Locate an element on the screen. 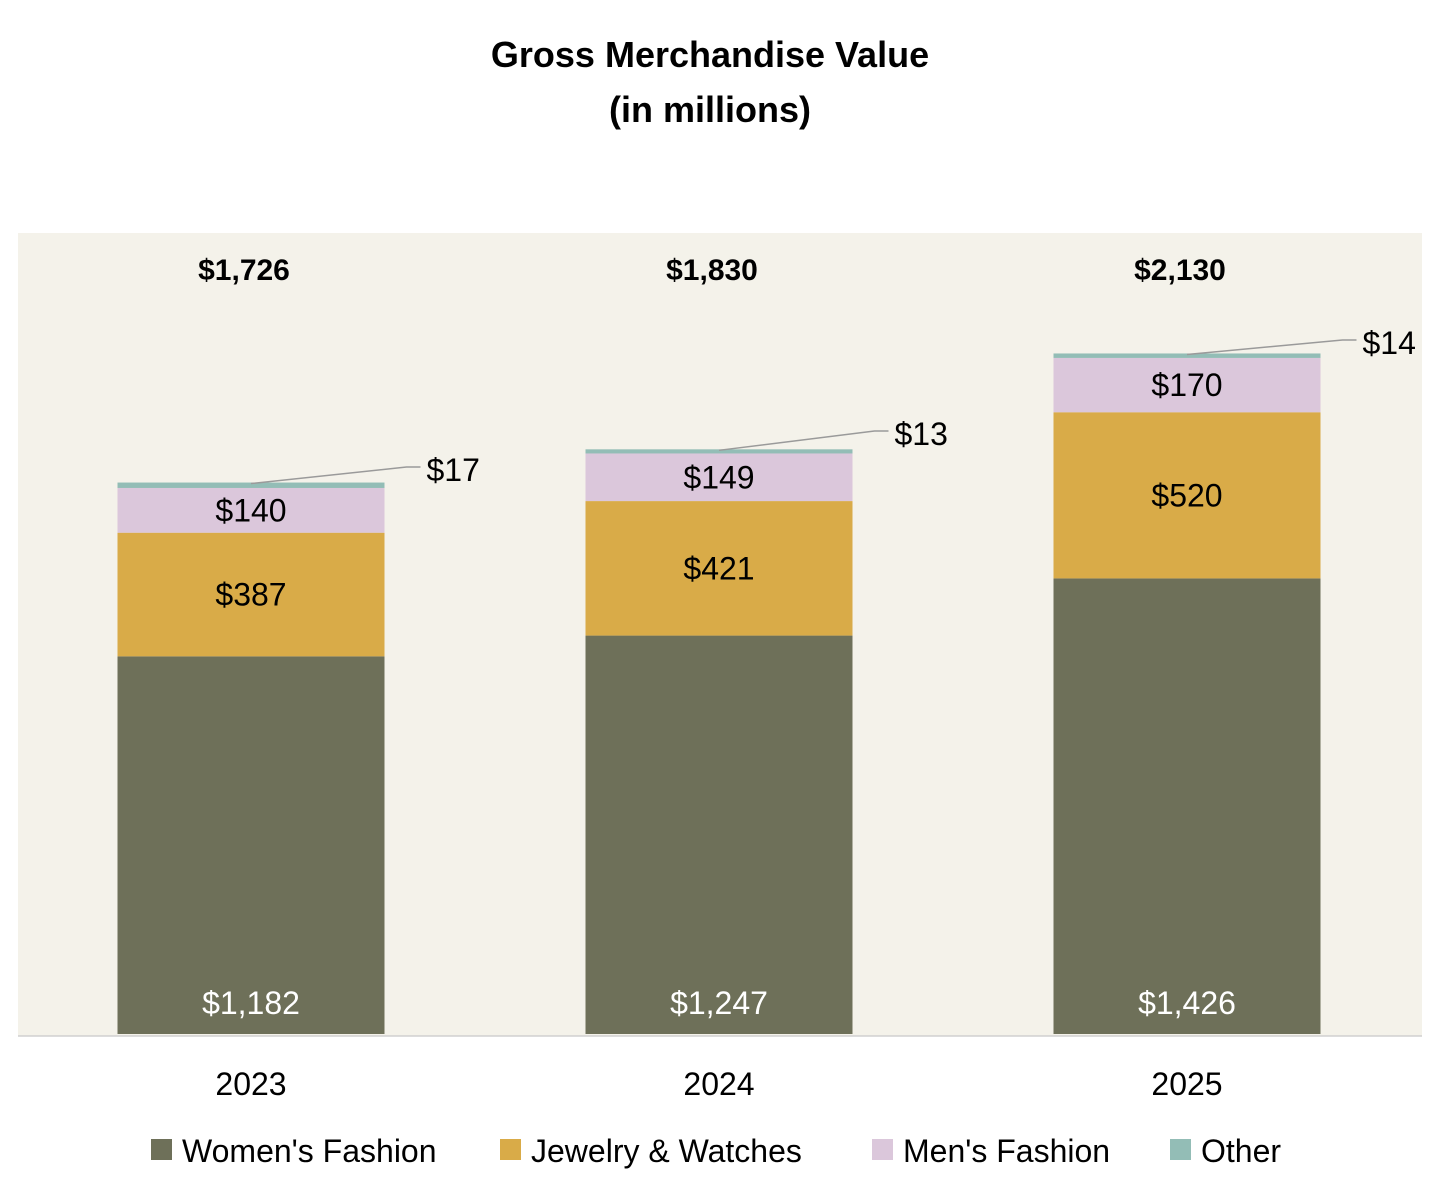 The width and height of the screenshot is (1440, 1178). x-tick-label: 2025 is located at coordinates (1186, 1084).